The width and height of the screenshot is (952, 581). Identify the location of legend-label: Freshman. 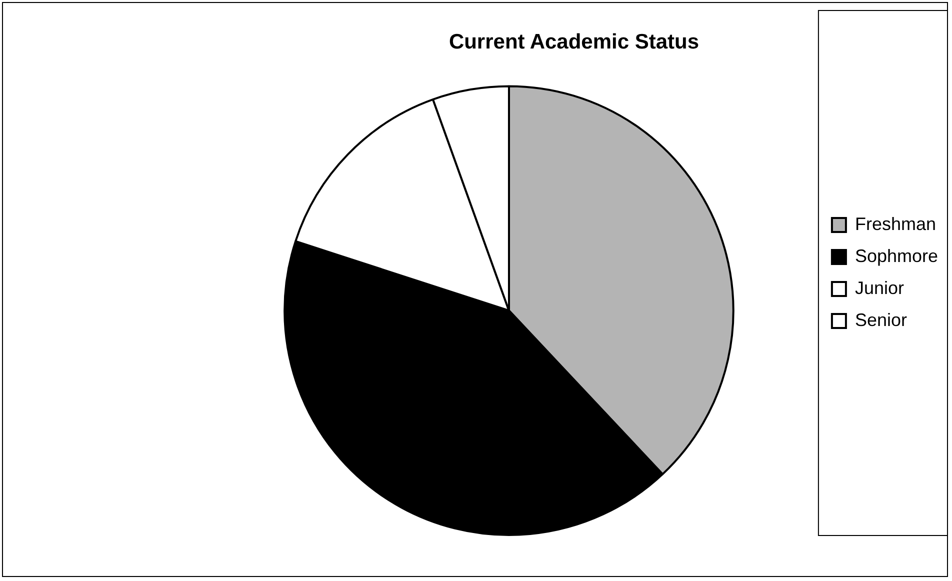
(895, 224).